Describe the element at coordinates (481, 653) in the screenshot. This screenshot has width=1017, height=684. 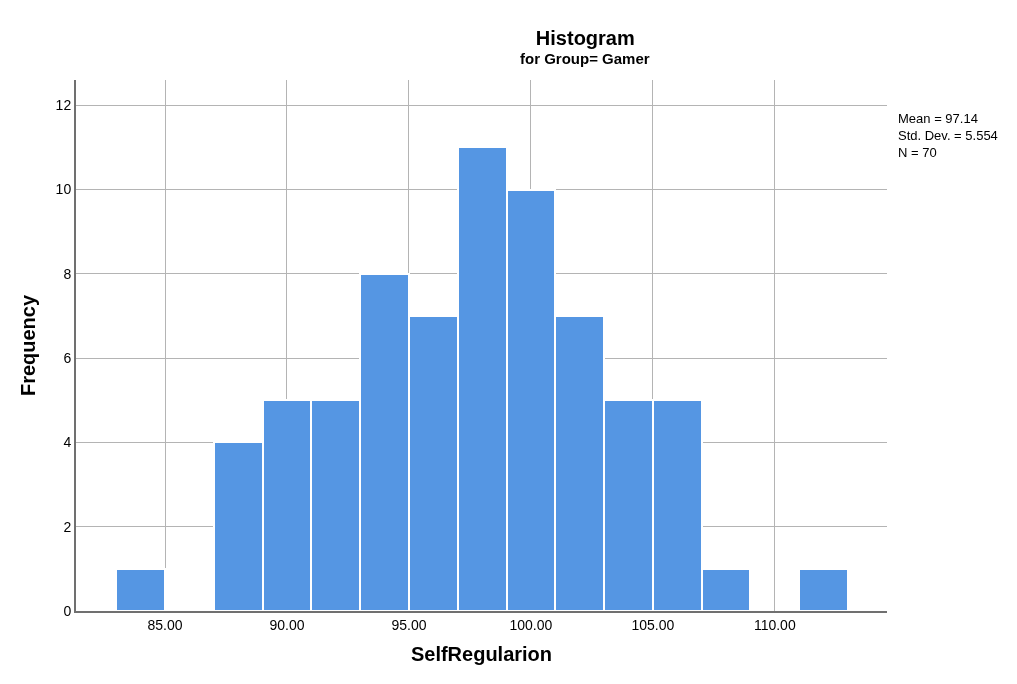
I see `x-axis-title: SelfRegularion` at that location.